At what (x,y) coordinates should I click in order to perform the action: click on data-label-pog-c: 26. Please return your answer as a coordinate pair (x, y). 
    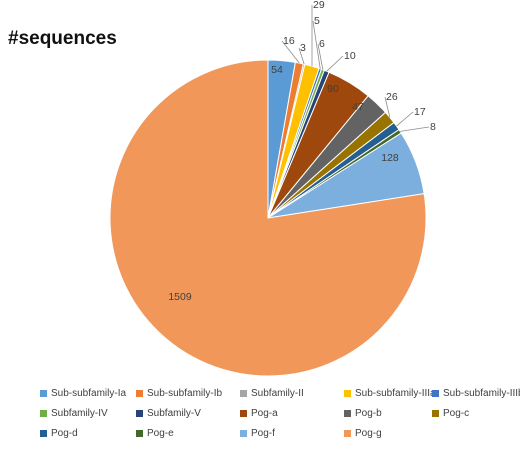
    Looking at the image, I should click on (392, 97).